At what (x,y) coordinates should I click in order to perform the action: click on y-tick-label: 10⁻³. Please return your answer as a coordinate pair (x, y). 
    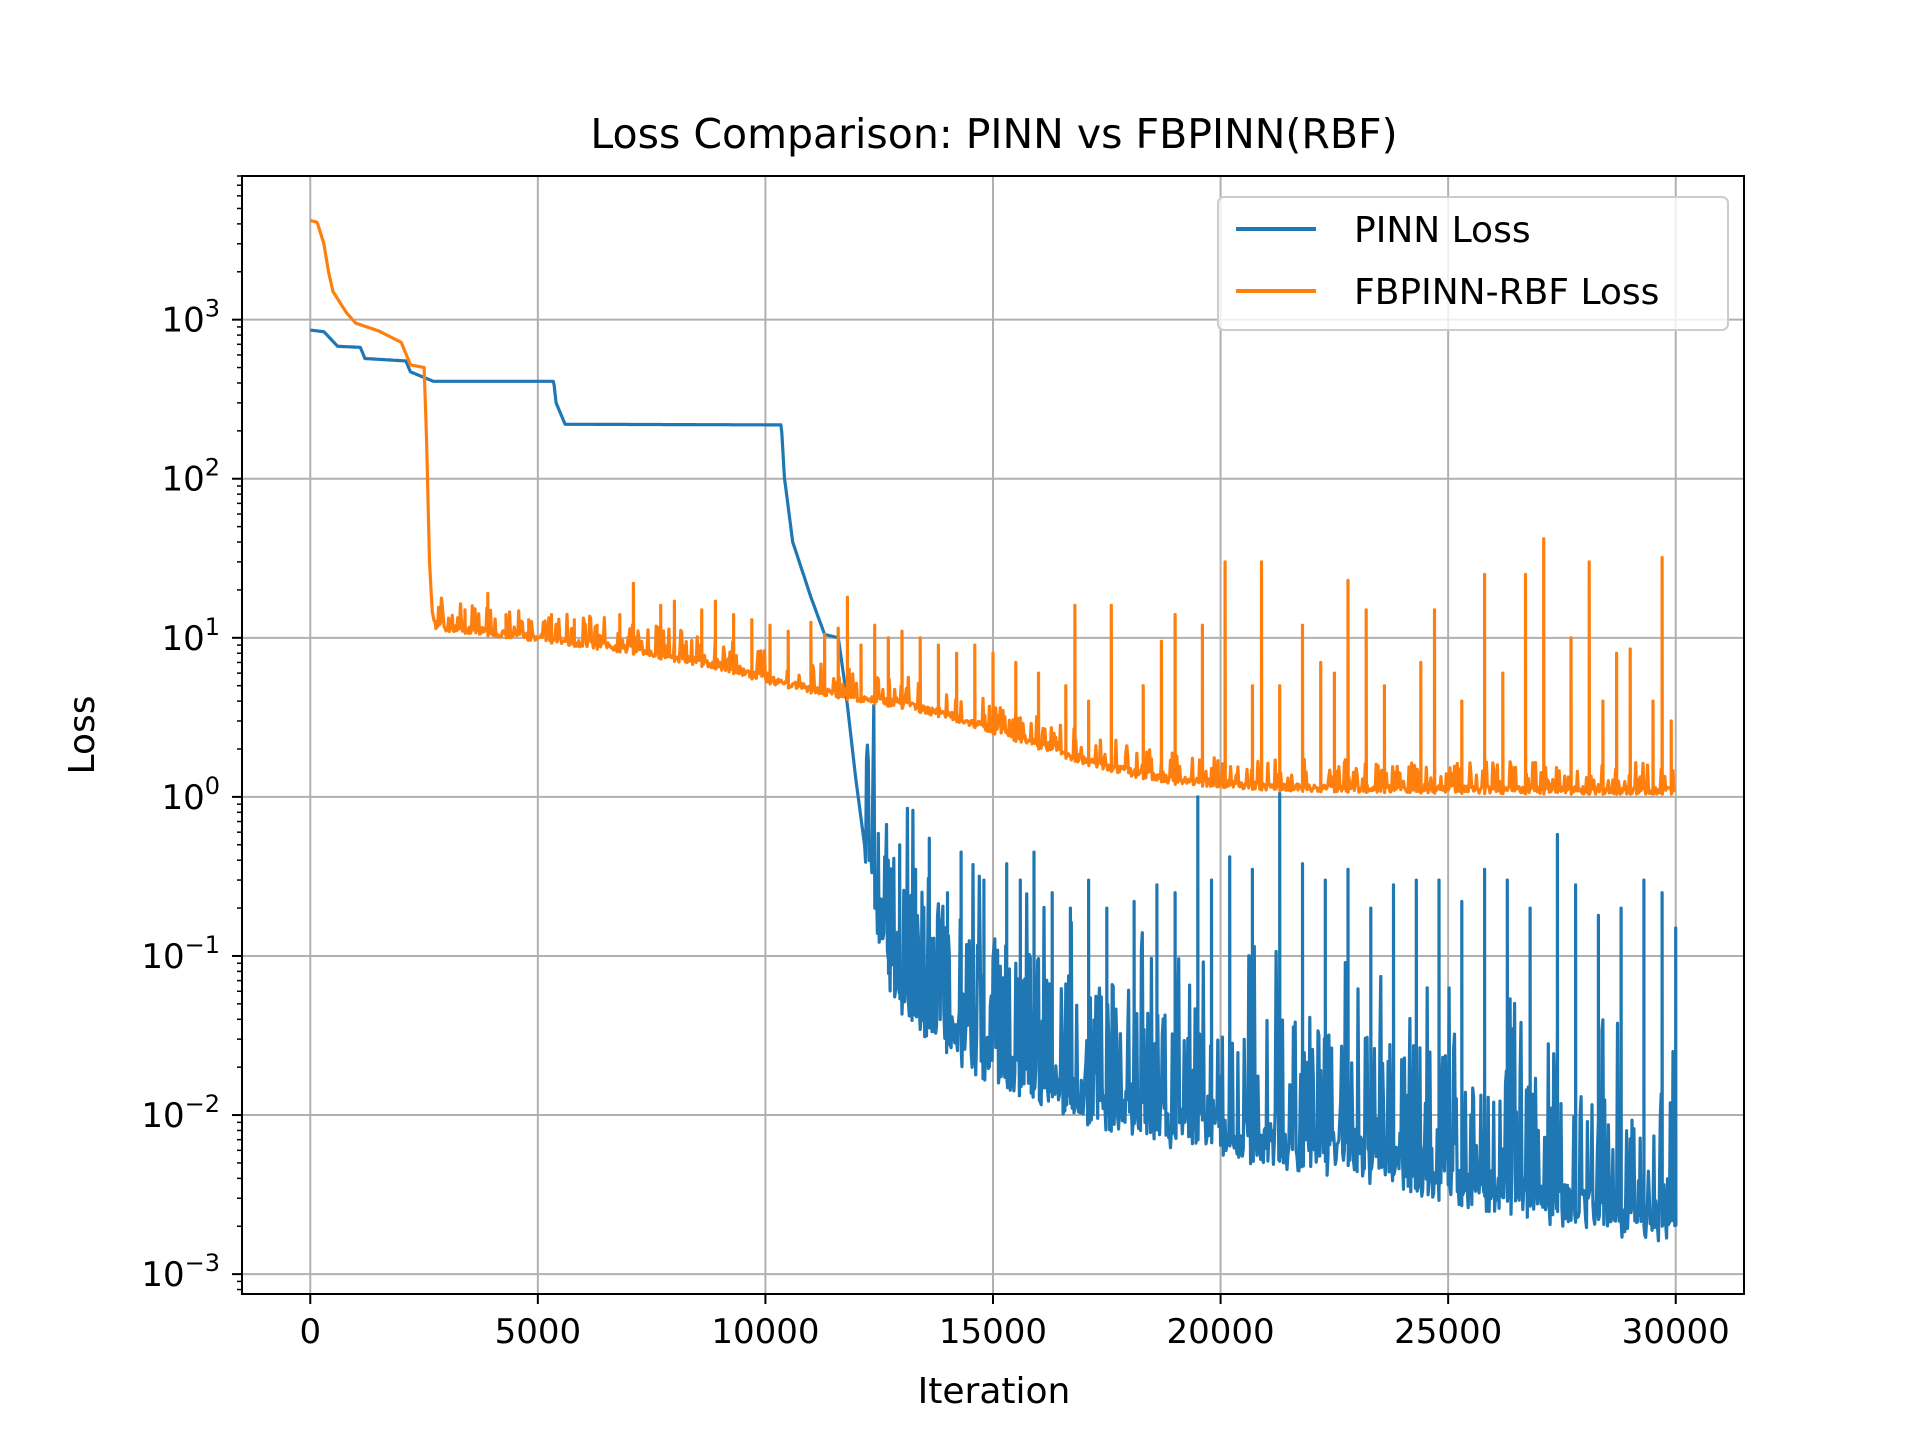
    Looking at the image, I should click on (180, 1272).